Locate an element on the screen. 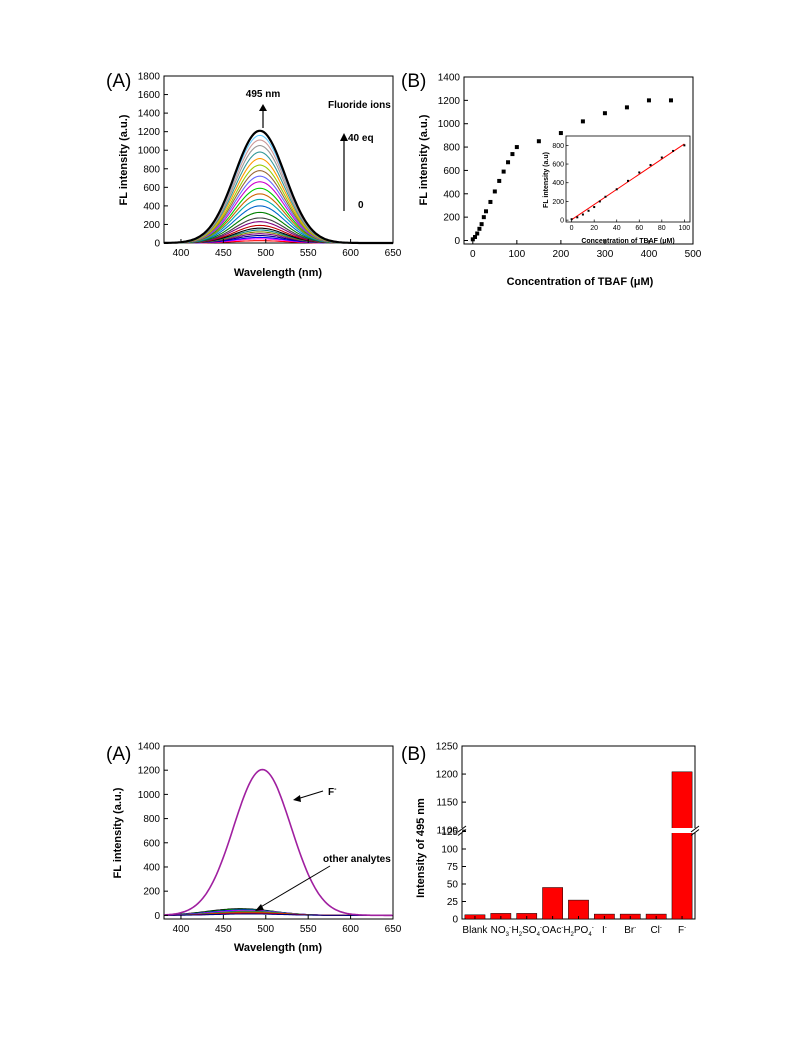 The width and height of the screenshot is (793, 1057). chart-4-category-label: H2PO4- is located at coordinates (578, 931).